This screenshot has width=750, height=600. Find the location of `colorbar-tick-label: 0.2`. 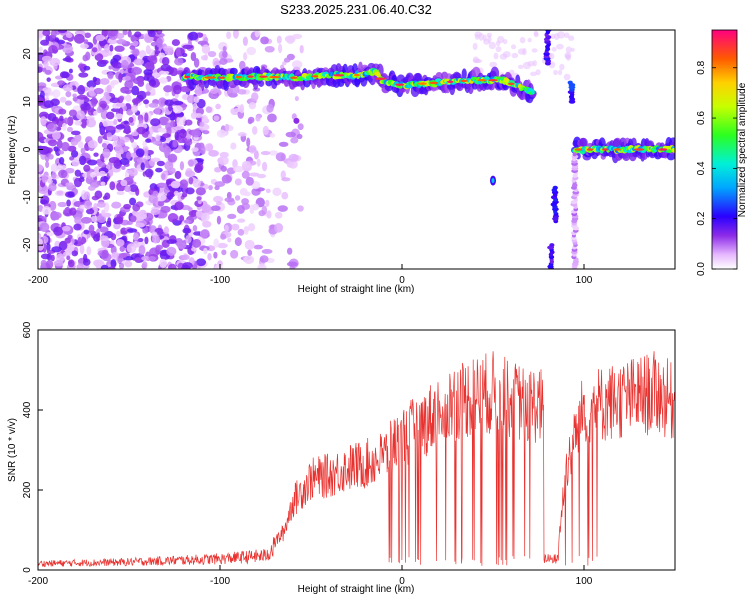

colorbar-tick-label: 0.2 is located at coordinates (701, 218).